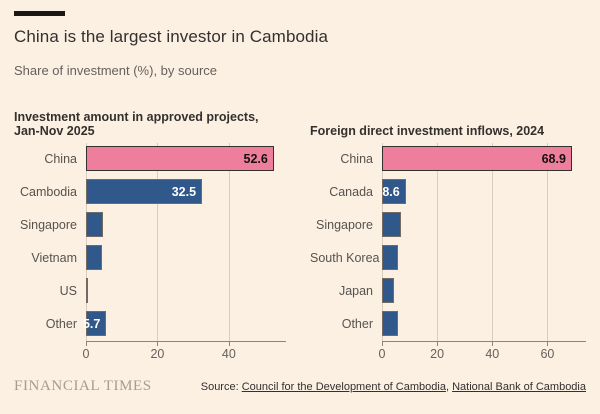  What do you see at coordinates (94, 257) in the screenshot?
I see `bar-vietnam` at bounding box center [94, 257].